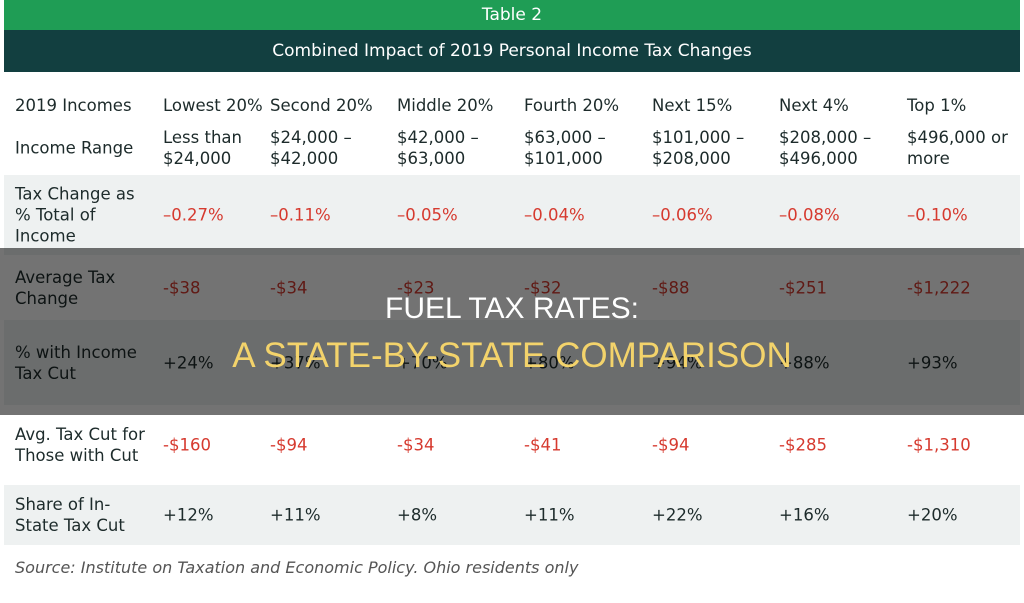 The image size is (1024, 603). Describe the element at coordinates (187, 445) in the screenshot. I see `table-cell: -$160` at that location.